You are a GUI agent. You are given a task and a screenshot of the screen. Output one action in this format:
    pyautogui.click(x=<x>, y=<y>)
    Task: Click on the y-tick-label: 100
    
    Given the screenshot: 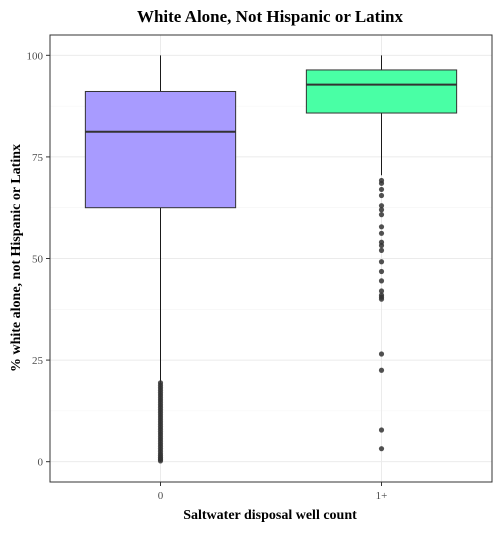 What is the action you would take?
    pyautogui.click(x=35, y=56)
    